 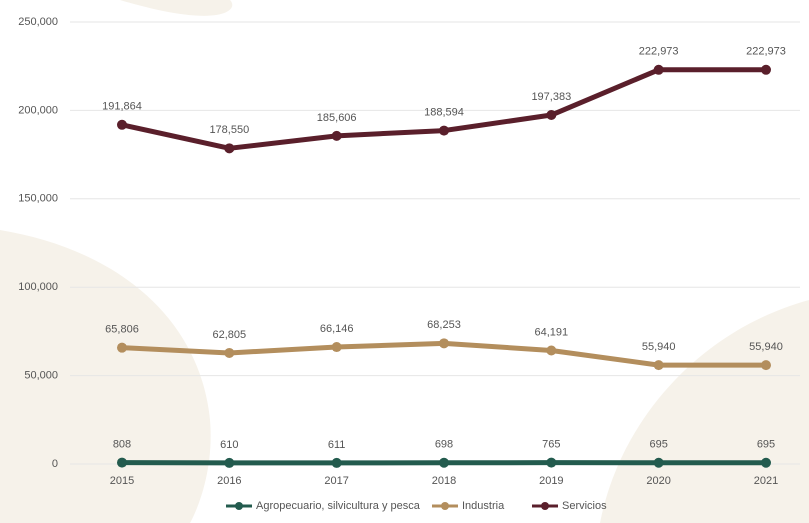 What do you see at coordinates (551, 481) in the screenshot?
I see `x-tick-label: 2019` at bounding box center [551, 481].